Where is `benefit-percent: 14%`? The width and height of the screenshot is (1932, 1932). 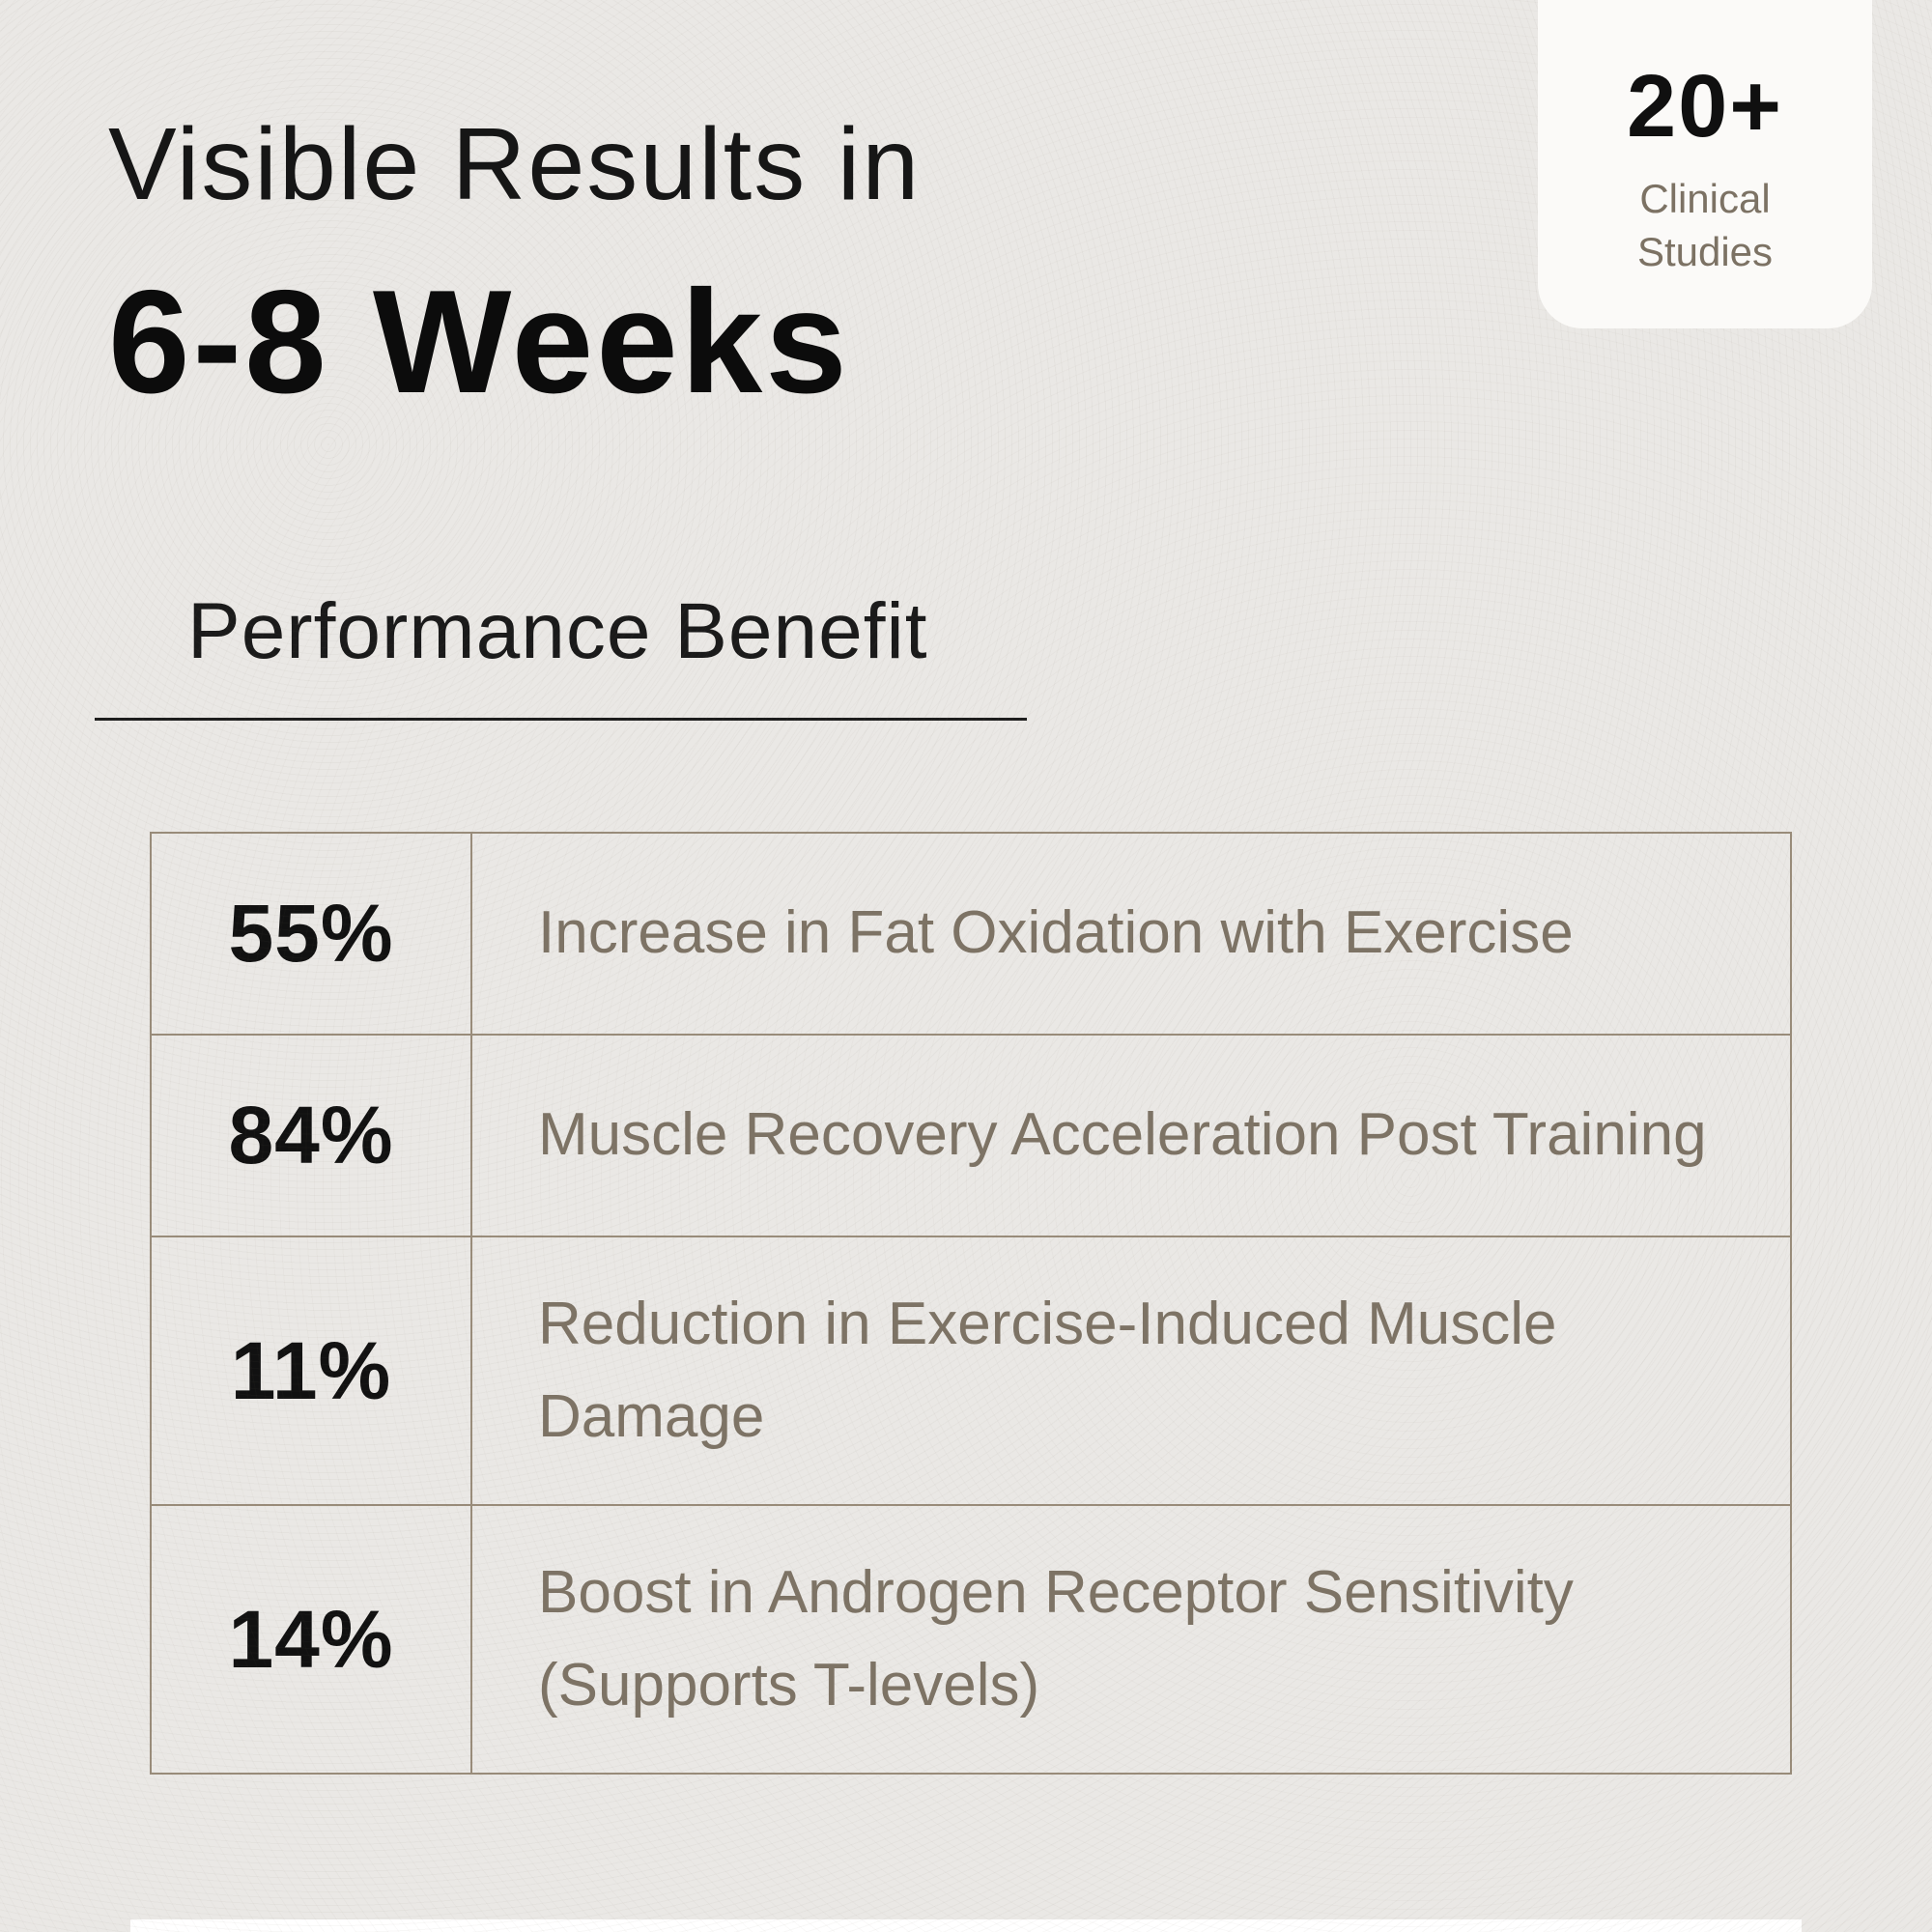
benefit-percent: 14% is located at coordinates (312, 1640).